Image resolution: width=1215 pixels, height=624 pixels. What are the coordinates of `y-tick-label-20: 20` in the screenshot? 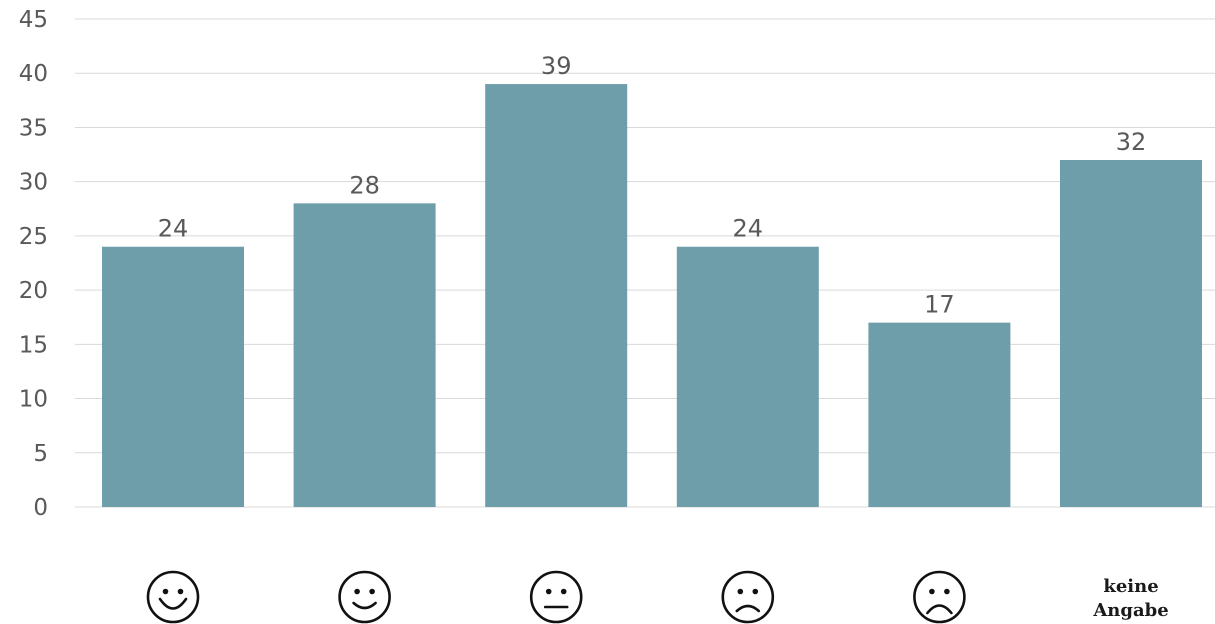 It's located at (33, 291).